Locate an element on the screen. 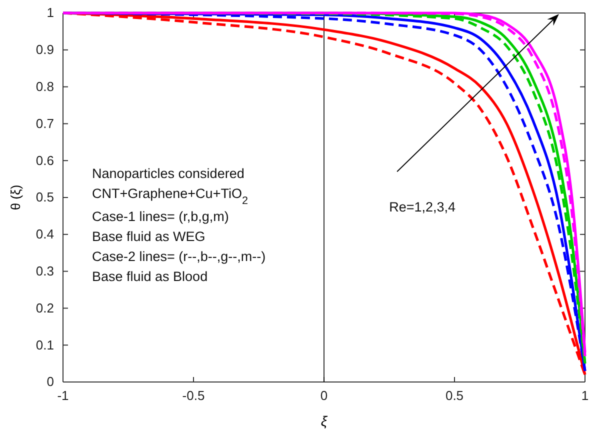 Image resolution: width=589 pixels, height=434 pixels. y-tick-label: 0.3 is located at coordinates (45, 270).